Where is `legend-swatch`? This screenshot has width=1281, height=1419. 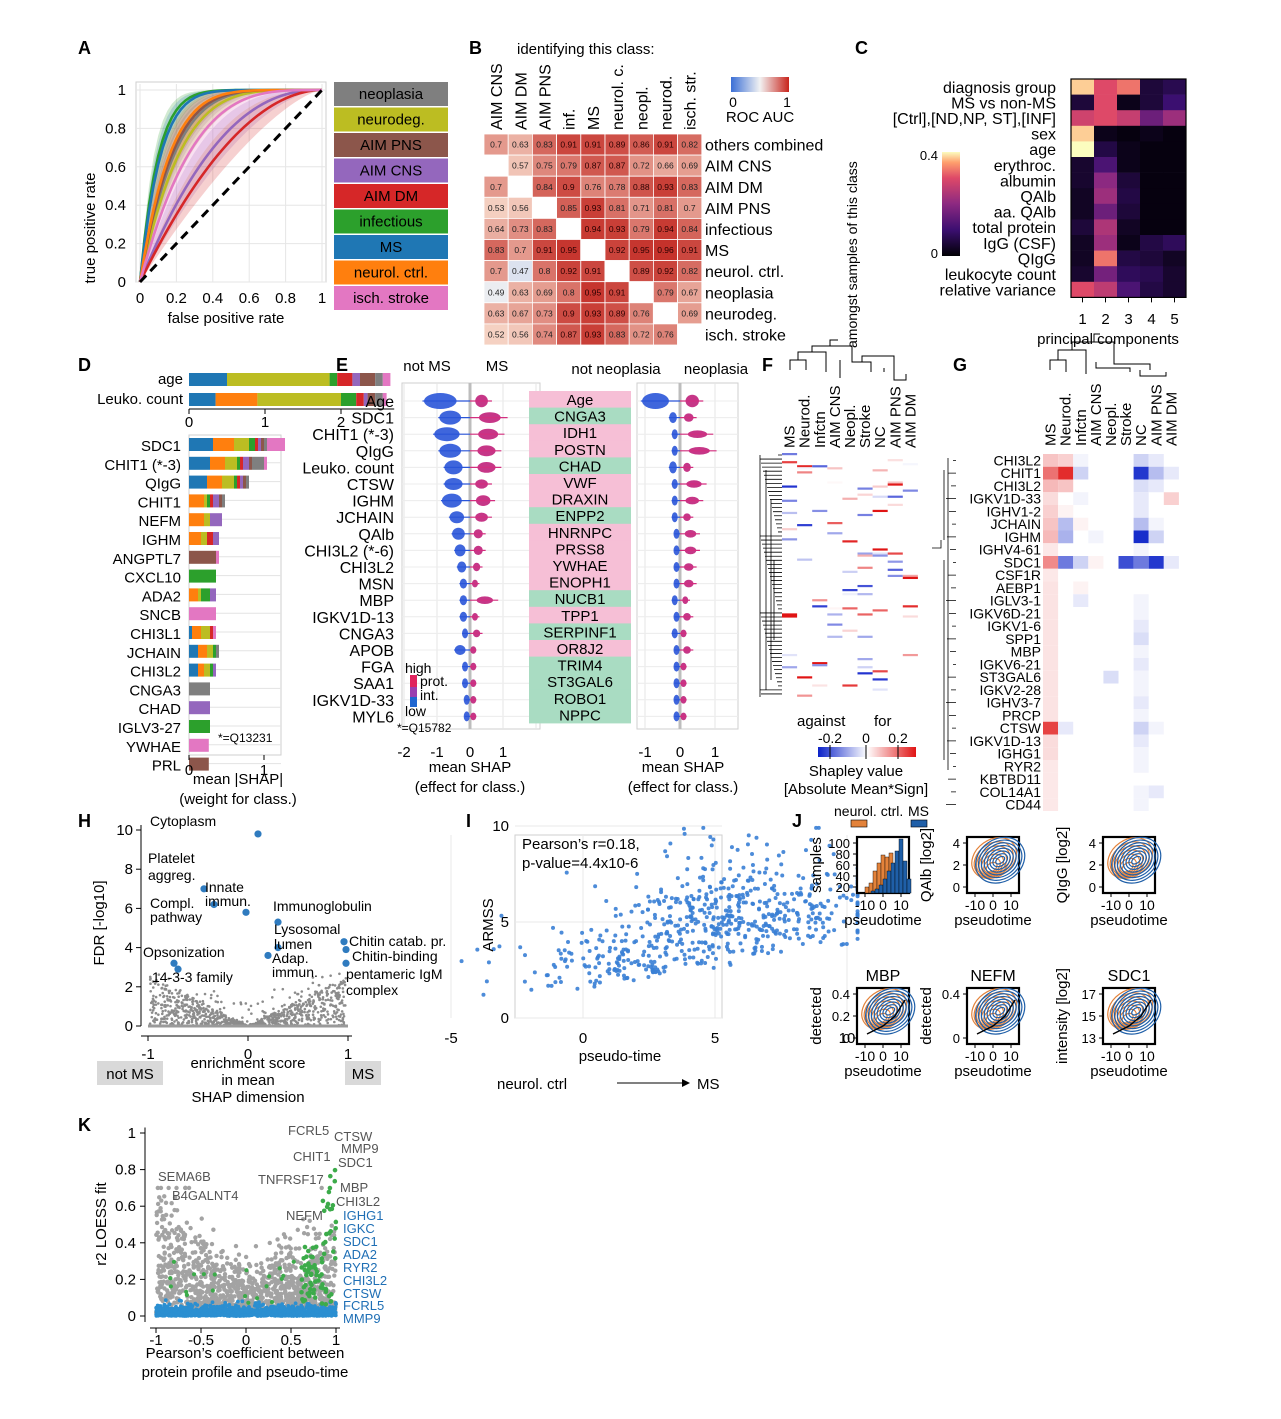
legend-swatch is located at coordinates (391, 119).